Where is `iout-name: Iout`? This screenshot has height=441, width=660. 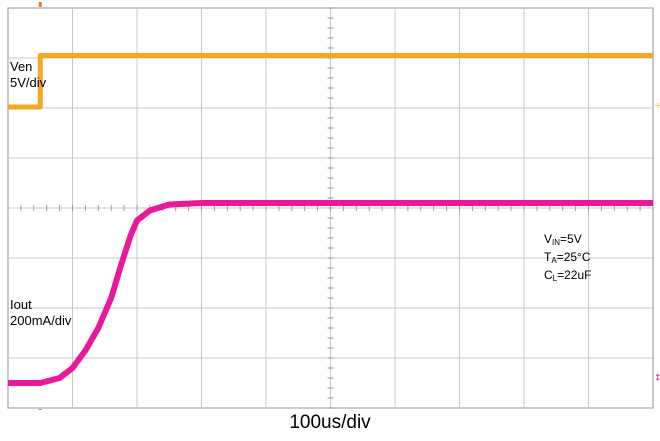 iout-name: Iout is located at coordinates (21, 304).